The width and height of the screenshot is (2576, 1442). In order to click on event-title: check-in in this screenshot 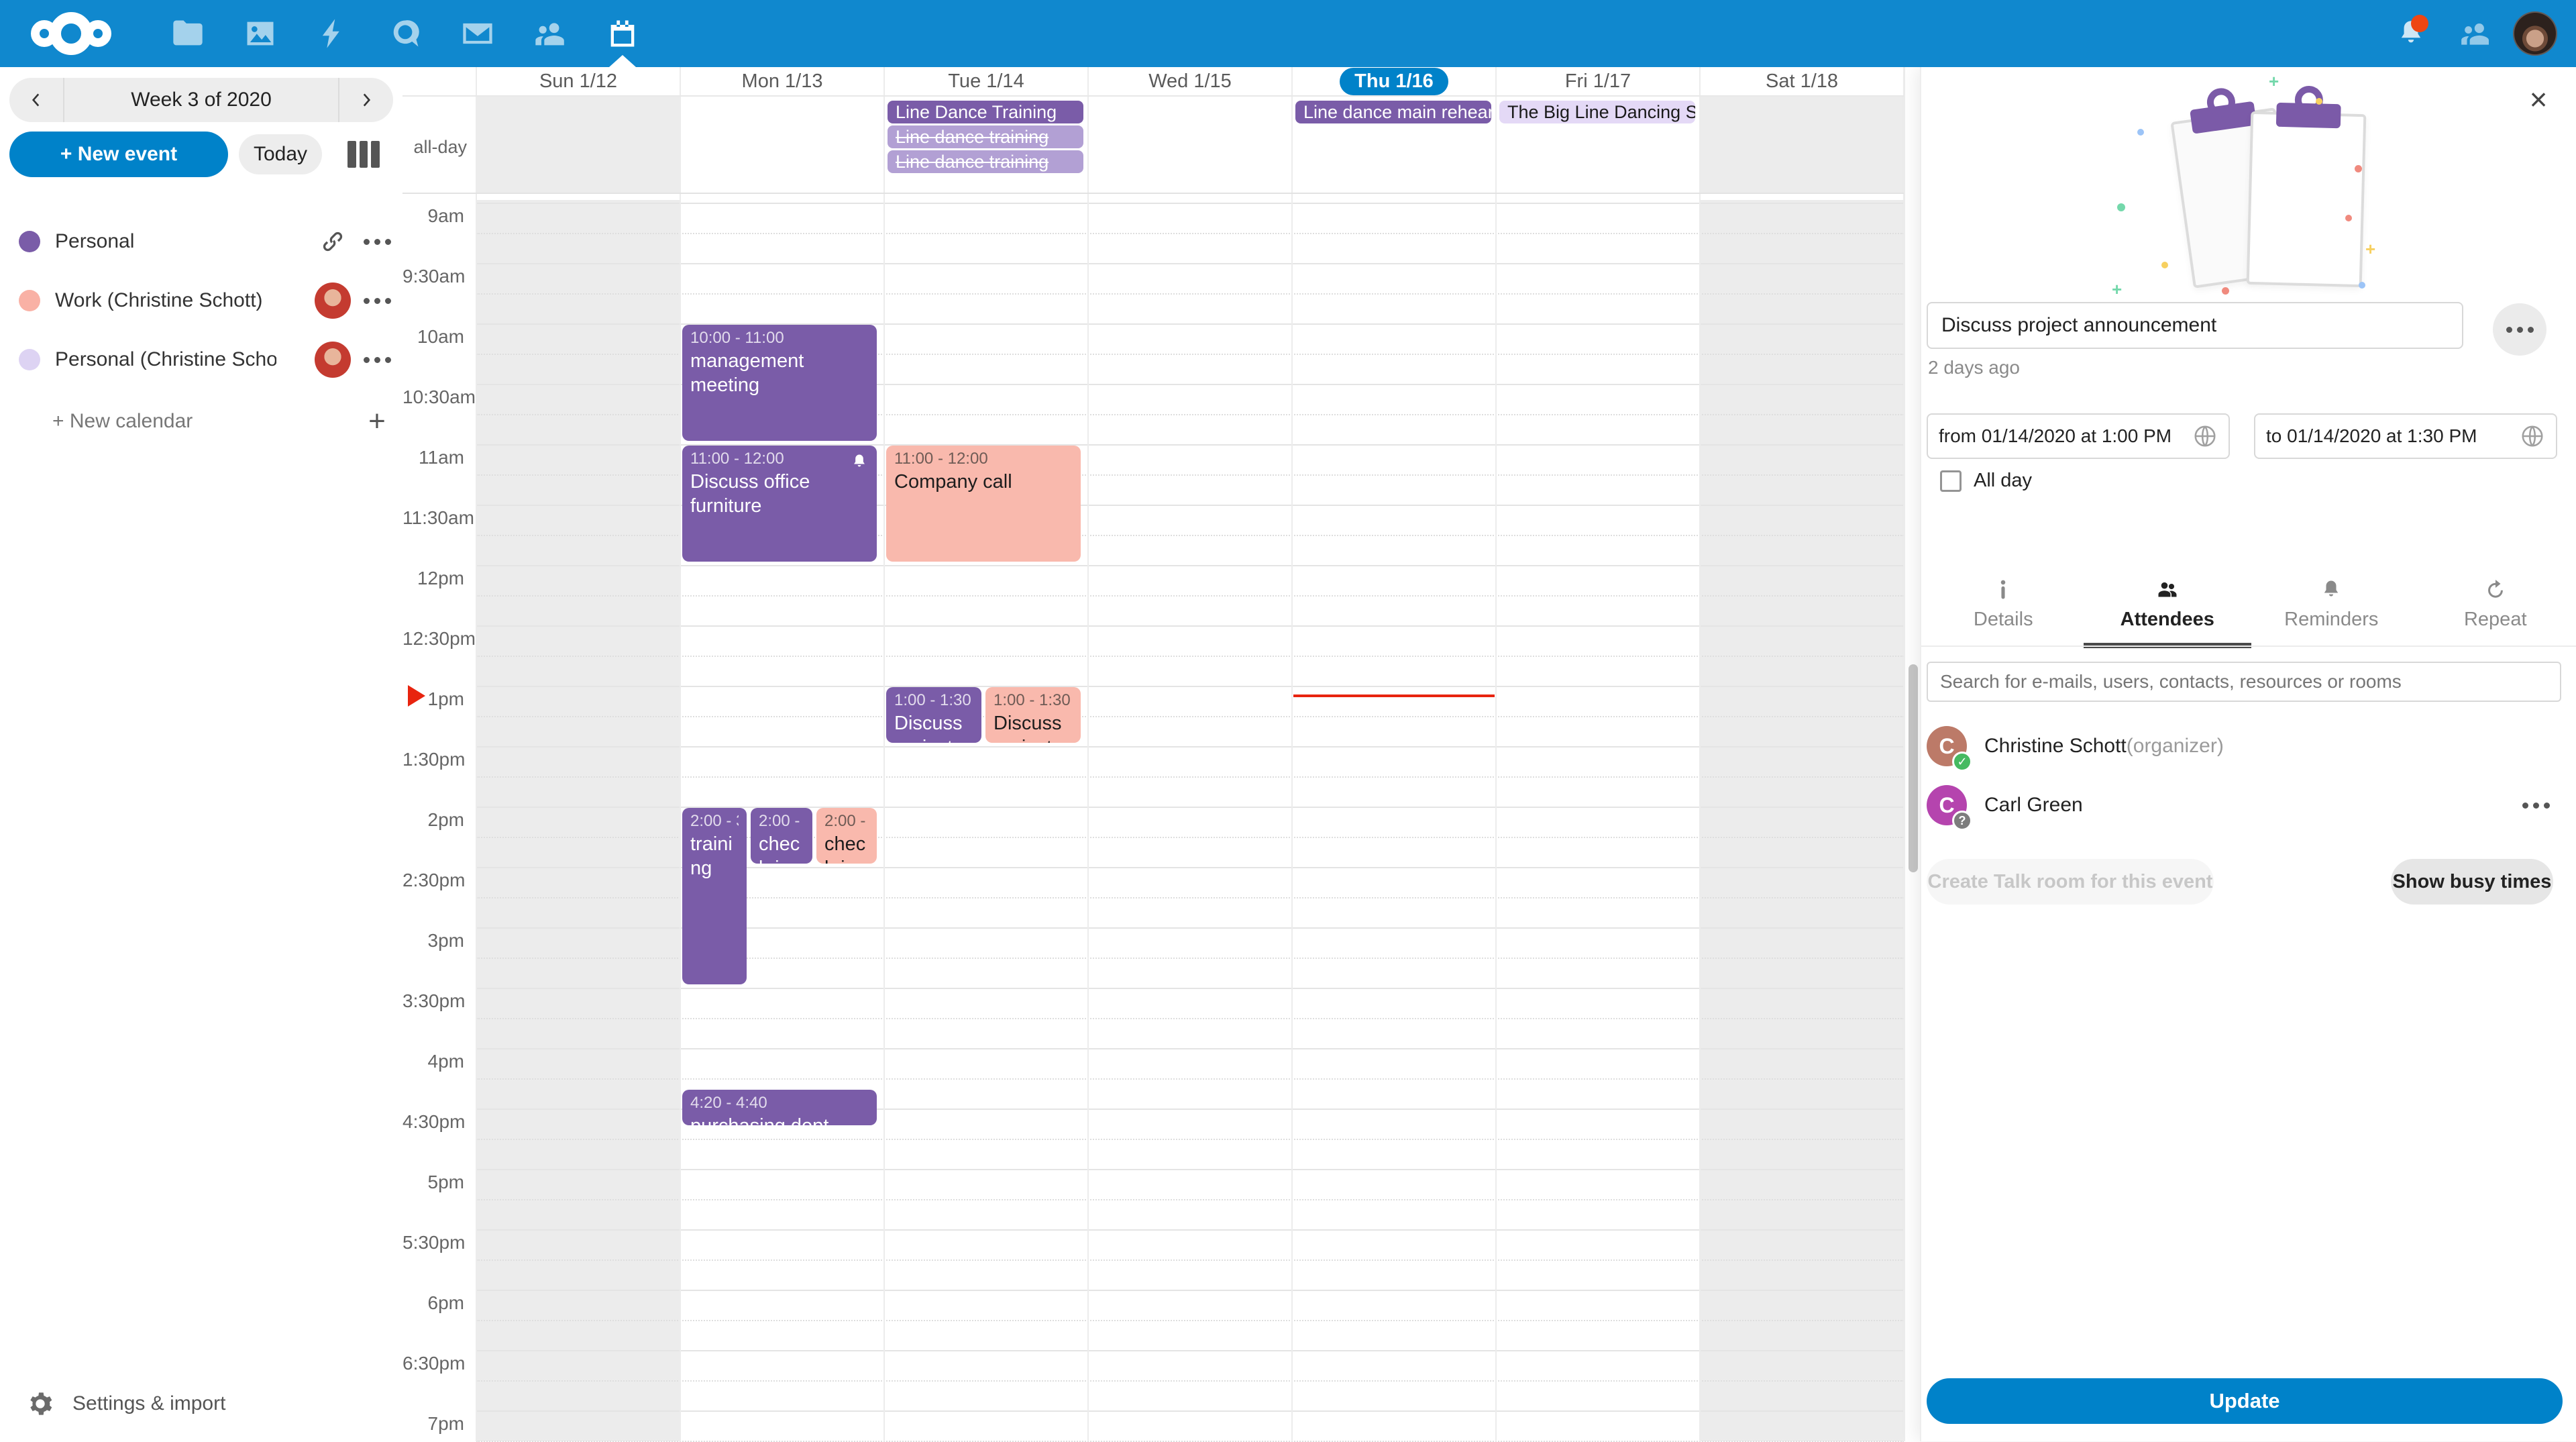, I will do `click(846, 848)`.